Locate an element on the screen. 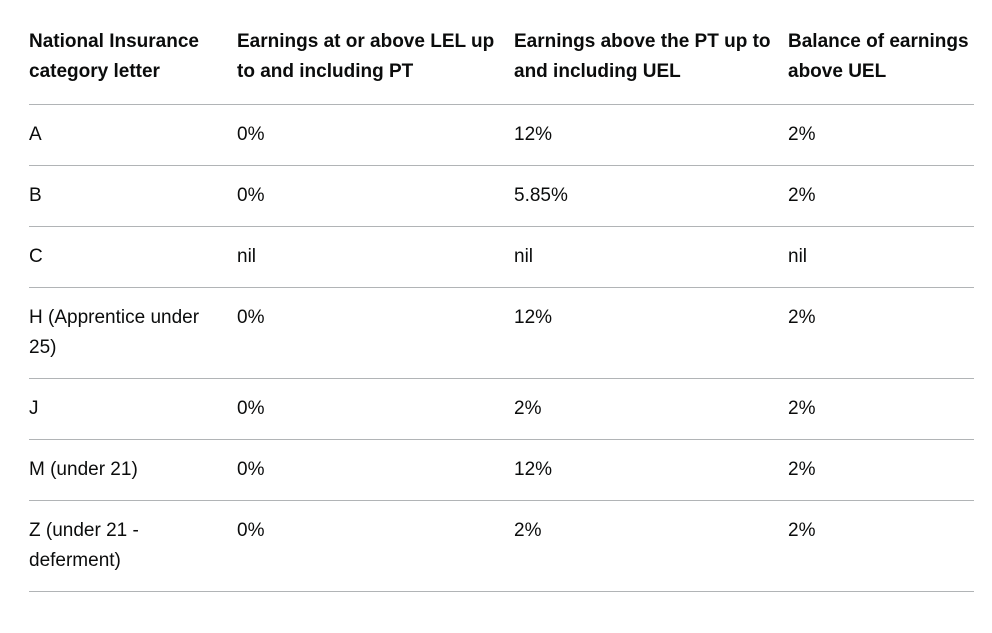 The image size is (992, 633). table-row: Z (under 21 - deferment) 0% 2% 2% is located at coordinates (501, 546).